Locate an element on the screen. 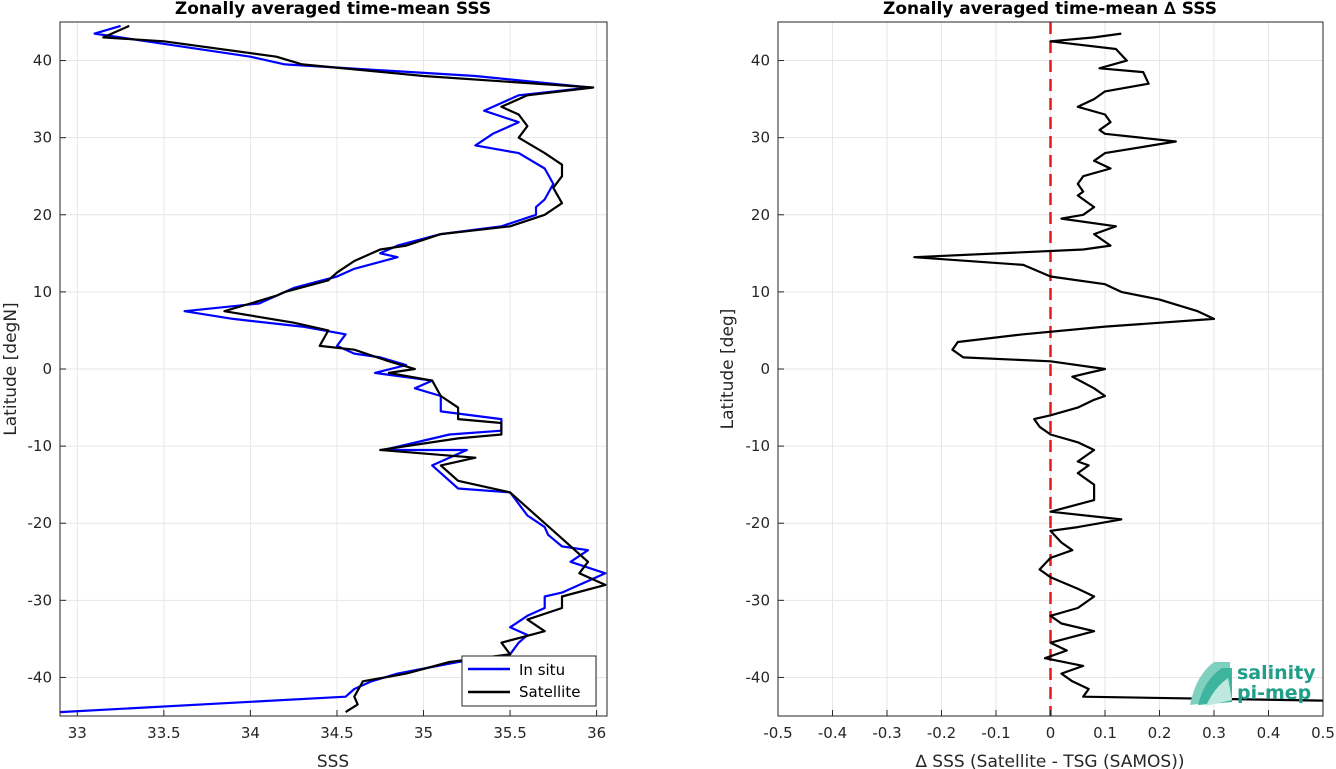 The width and height of the screenshot is (1336, 769). logo-line-2: pi-mep is located at coordinates (1274, 693).